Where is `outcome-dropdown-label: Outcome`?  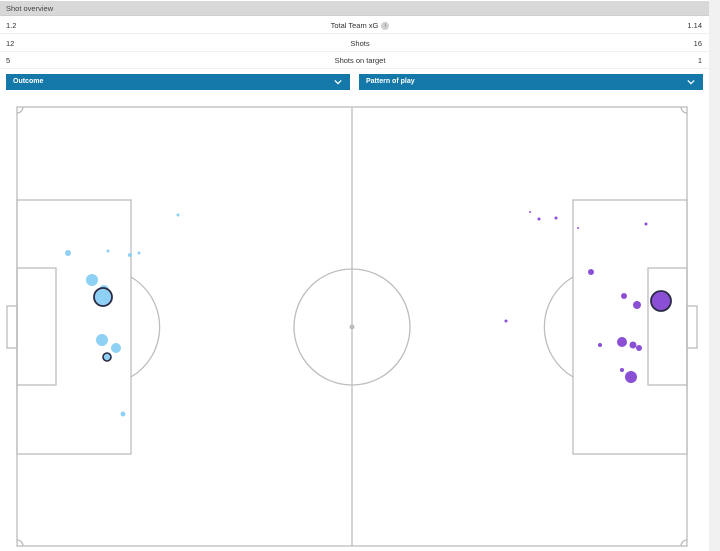 outcome-dropdown-label: Outcome is located at coordinates (28, 81).